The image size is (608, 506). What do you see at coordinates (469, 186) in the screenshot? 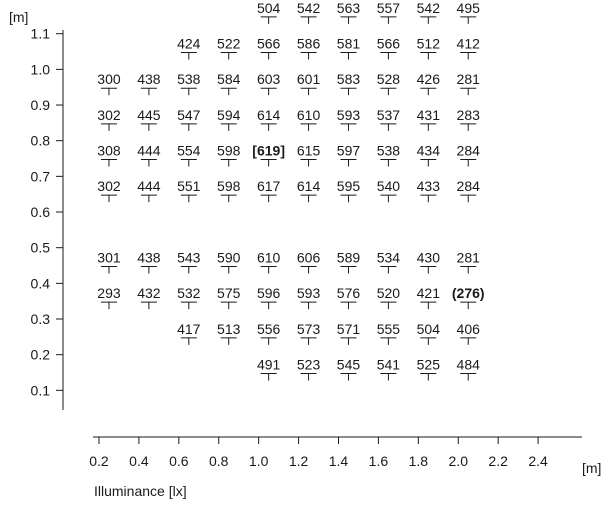
I see `data-value-label: 284` at bounding box center [469, 186].